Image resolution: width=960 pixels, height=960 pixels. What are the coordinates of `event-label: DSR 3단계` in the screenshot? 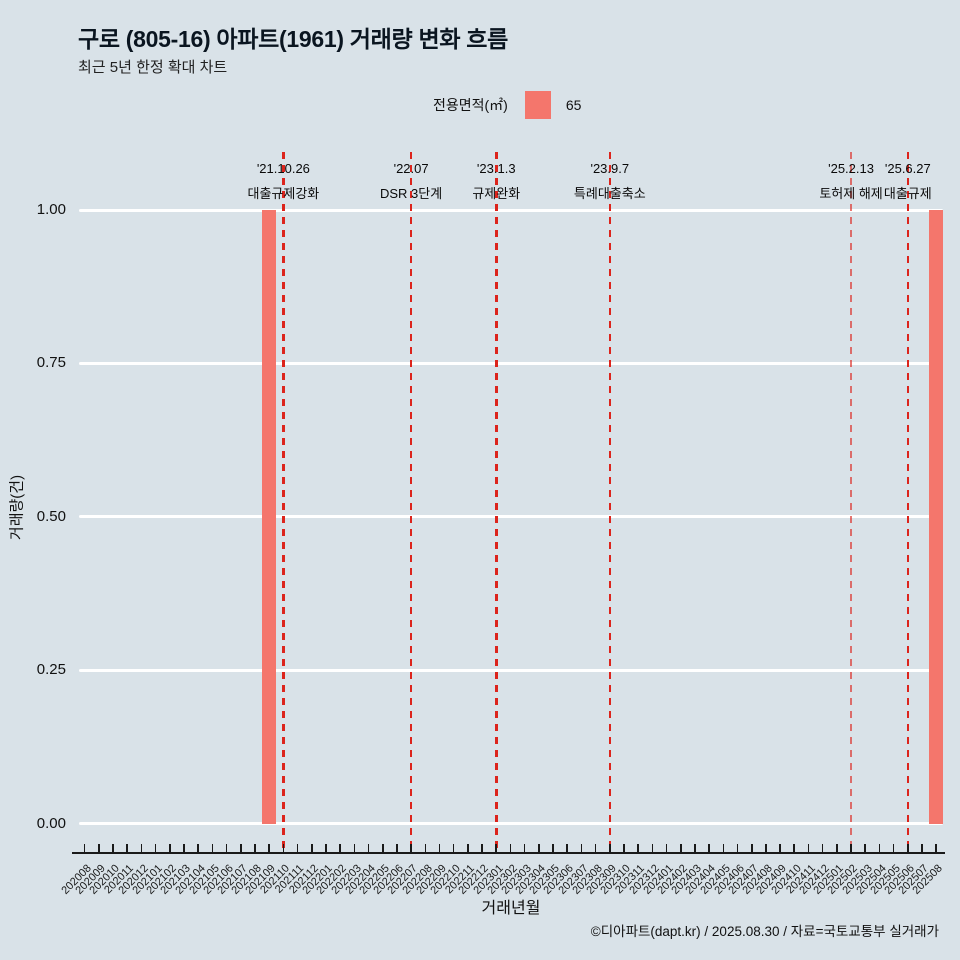 It's located at (411, 193).